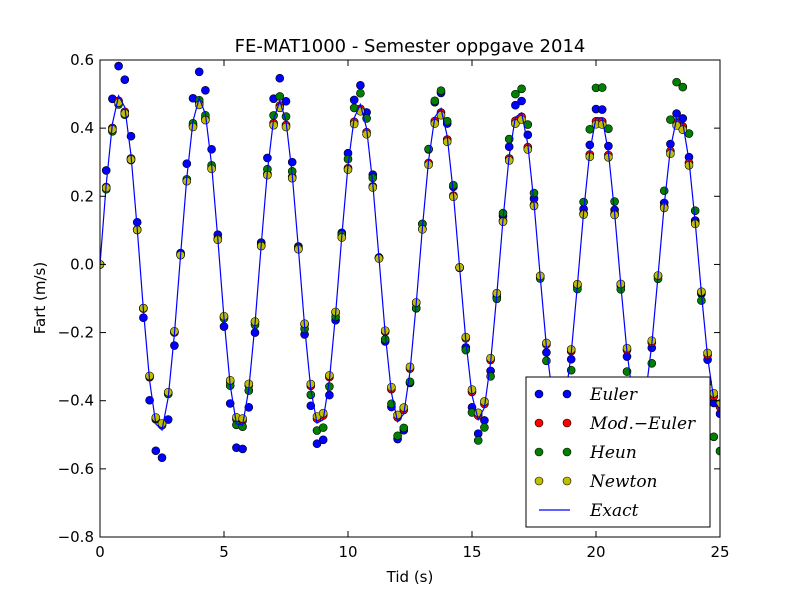 This screenshot has height=597, width=800. I want to click on legend-label: Heun, so click(613, 453).